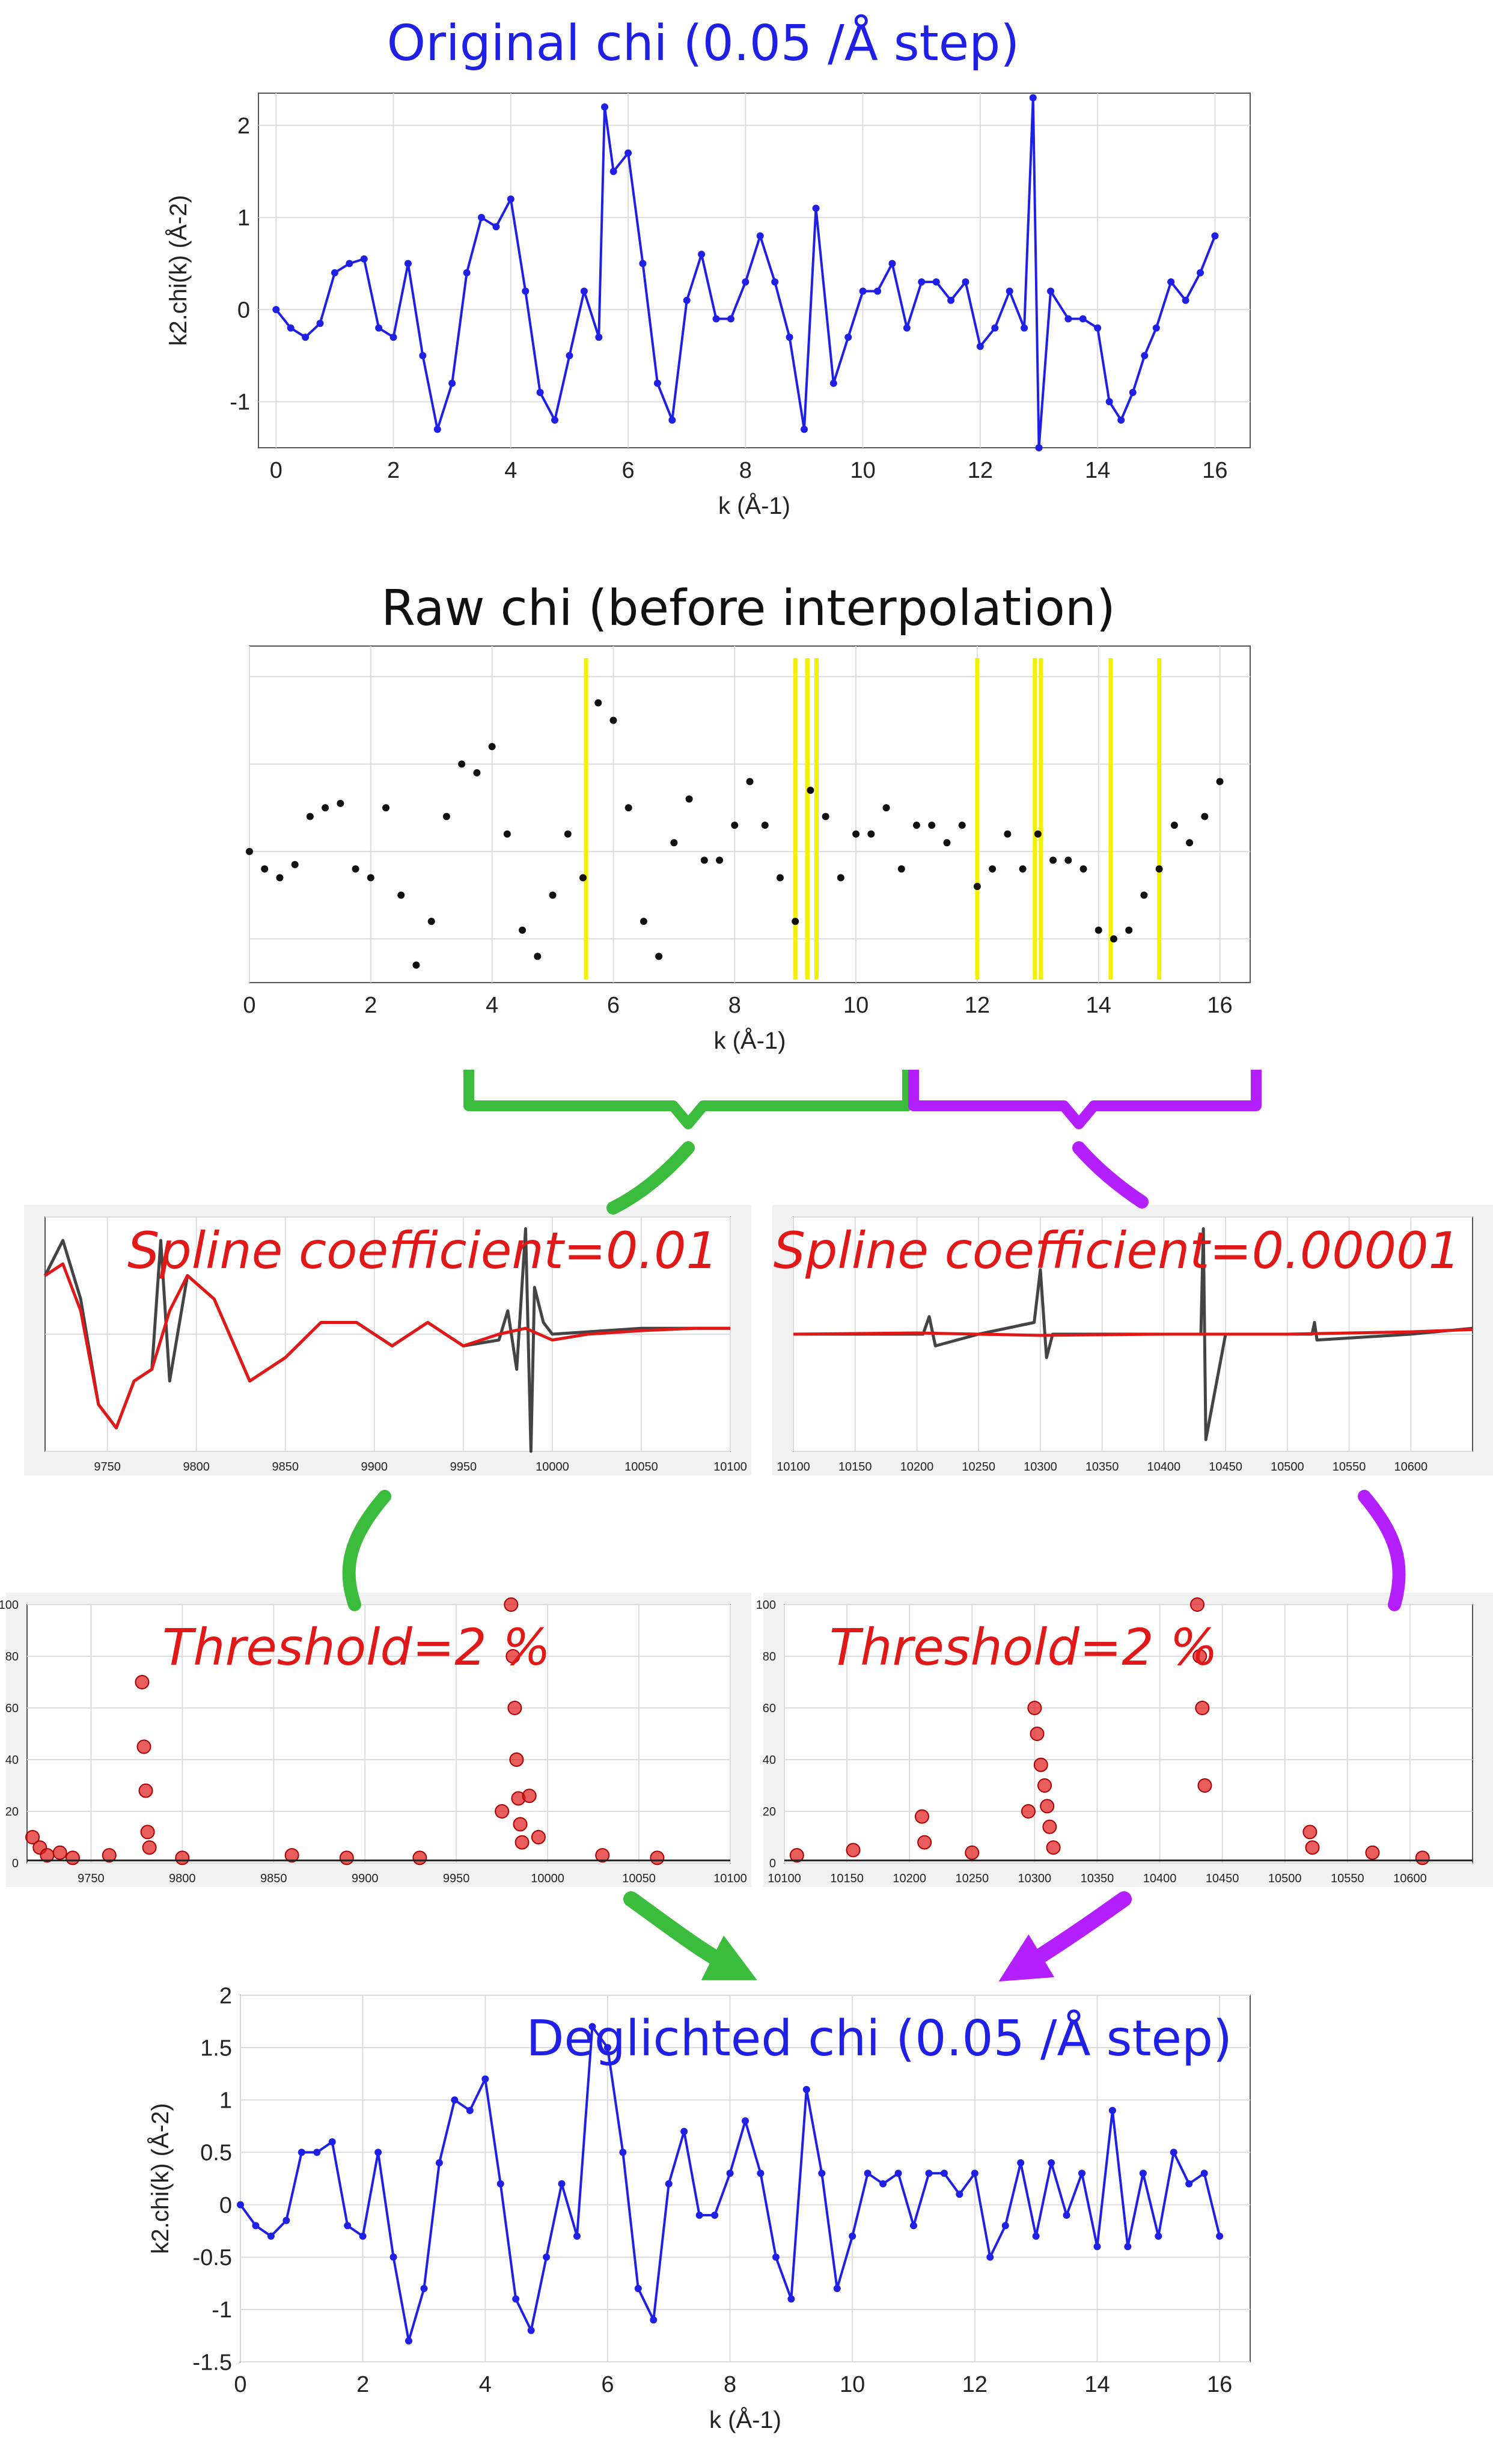 This screenshot has height=2464, width=1493. I want to click on x-tick-label: 10, so click(862, 470).